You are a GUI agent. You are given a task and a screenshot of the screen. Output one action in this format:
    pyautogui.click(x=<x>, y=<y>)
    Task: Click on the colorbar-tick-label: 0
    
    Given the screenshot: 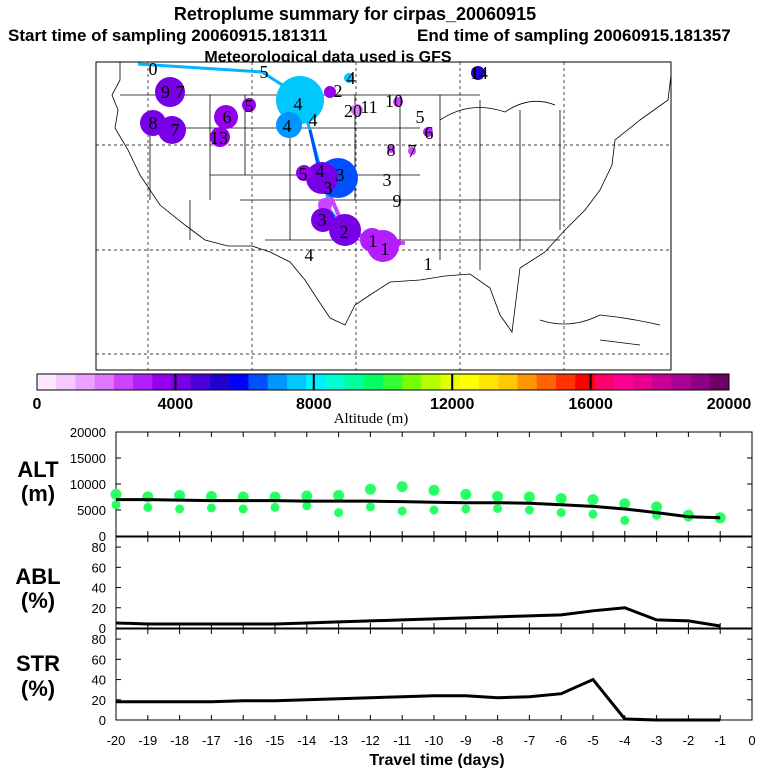 What is the action you would take?
    pyautogui.click(x=37, y=404)
    